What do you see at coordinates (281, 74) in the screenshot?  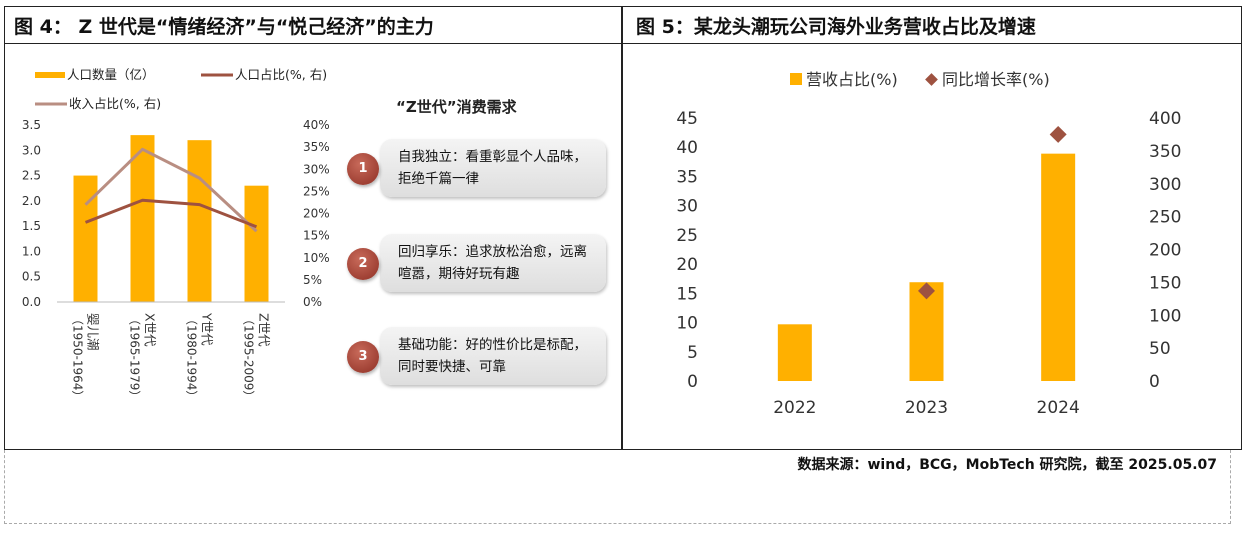 I see `legend-label-population-share: 人口占比(%, 右)` at bounding box center [281, 74].